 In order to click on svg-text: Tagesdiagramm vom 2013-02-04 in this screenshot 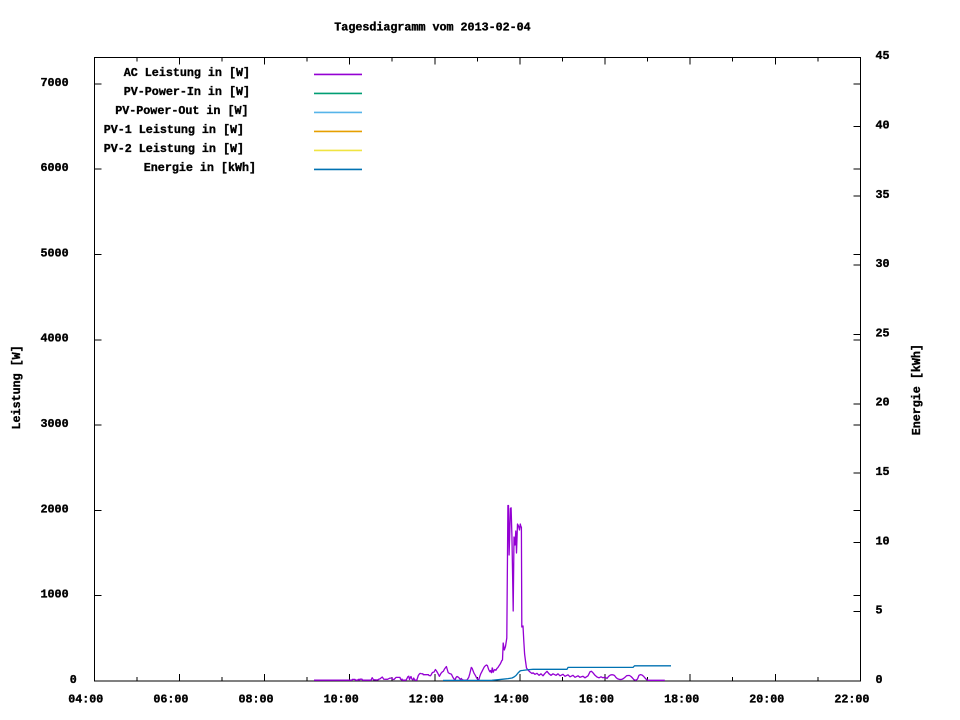, I will do `click(432, 28)`.